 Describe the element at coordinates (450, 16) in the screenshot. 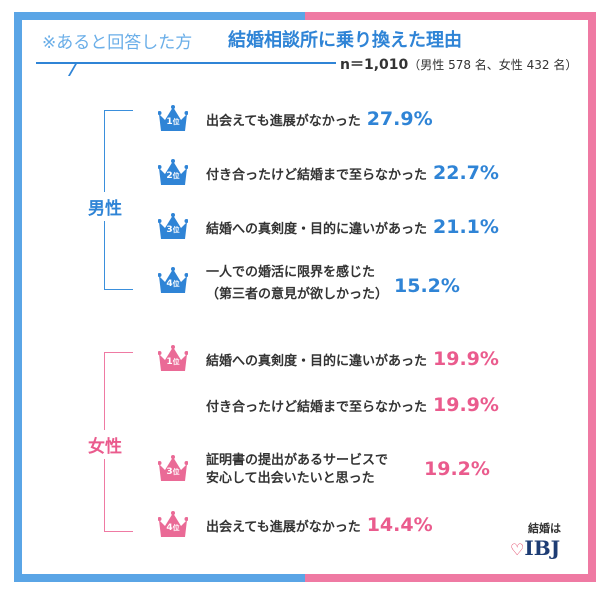

I see `frame-top-pink` at that location.